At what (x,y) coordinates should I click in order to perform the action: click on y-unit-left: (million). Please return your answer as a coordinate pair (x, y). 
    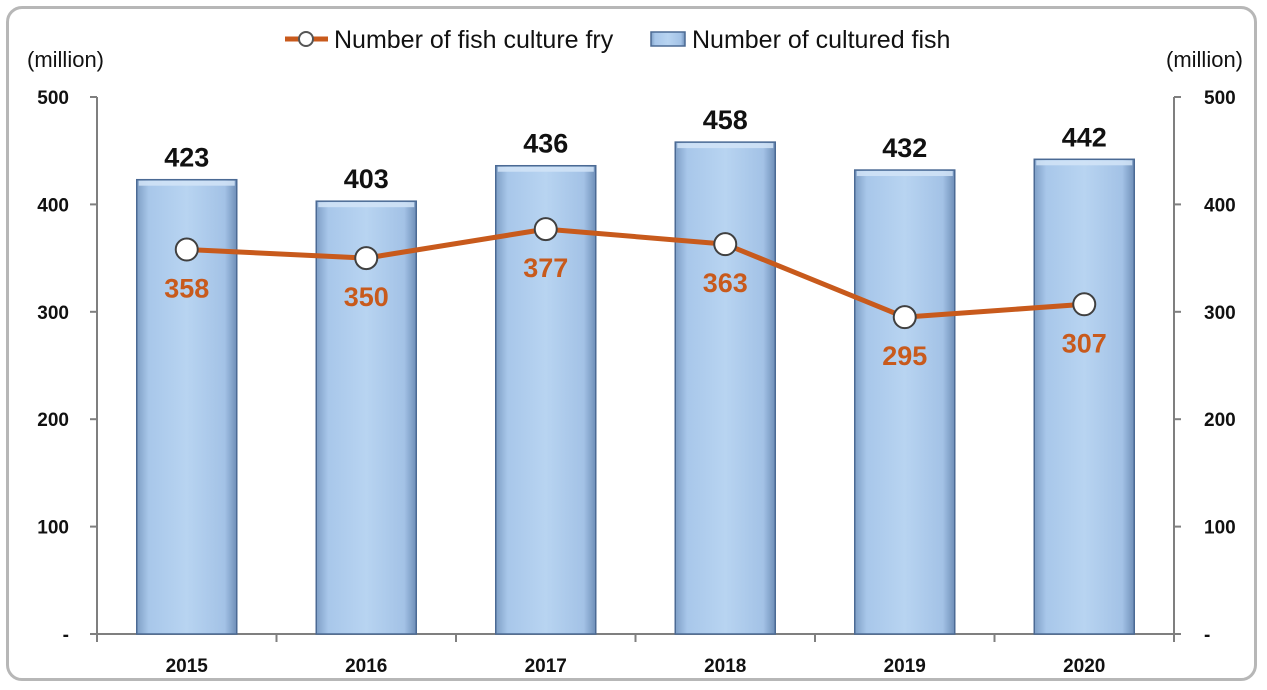
    Looking at the image, I should click on (65, 59).